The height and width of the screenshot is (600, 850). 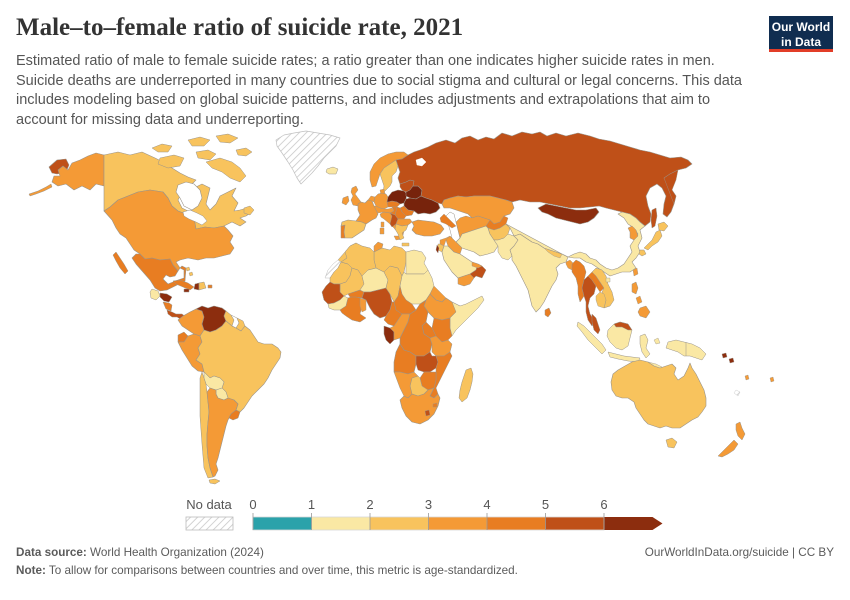 What do you see at coordinates (545, 504) in the screenshot?
I see `svg-text: 5` at bounding box center [545, 504].